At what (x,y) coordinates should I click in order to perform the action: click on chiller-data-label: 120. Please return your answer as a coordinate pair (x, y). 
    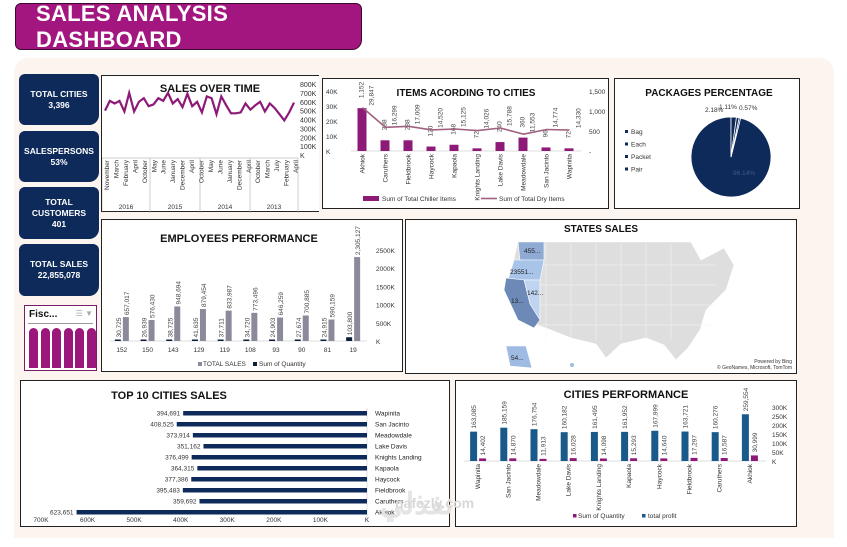
    Looking at the image, I should click on (431, 130).